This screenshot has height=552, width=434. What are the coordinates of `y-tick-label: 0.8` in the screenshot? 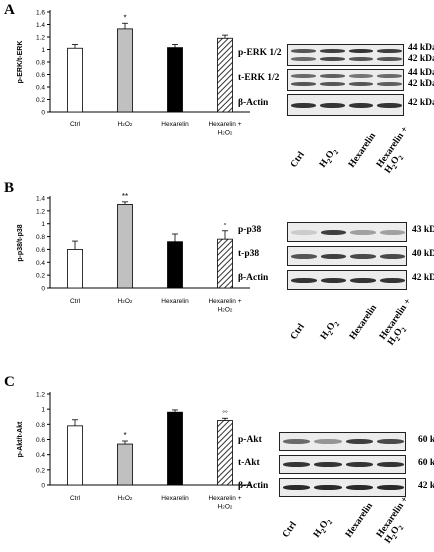 It's located at (40, 425).